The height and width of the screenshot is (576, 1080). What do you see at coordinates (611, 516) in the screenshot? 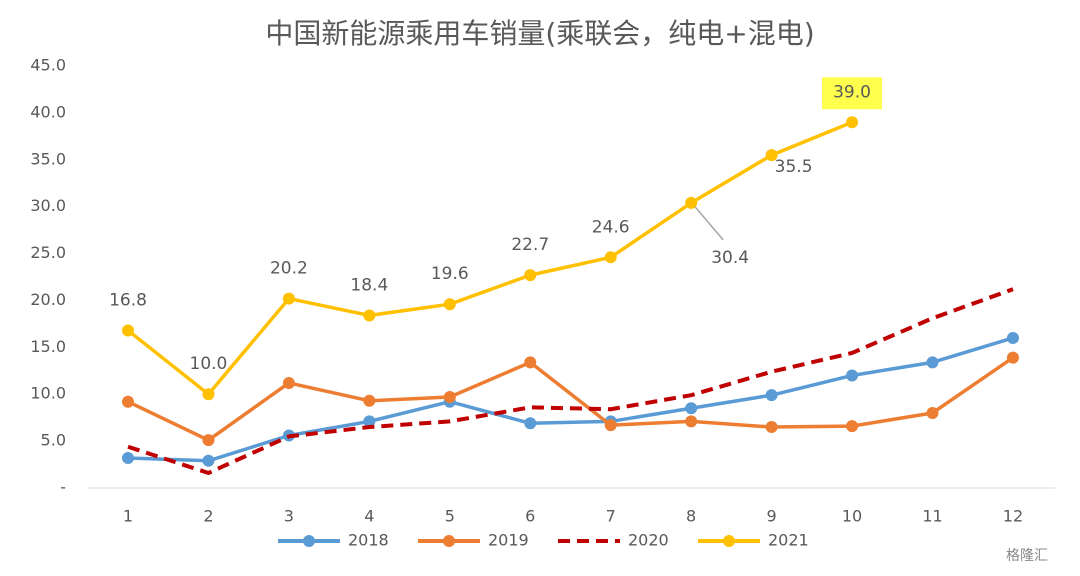
I see `x-tick-label: 7` at bounding box center [611, 516].